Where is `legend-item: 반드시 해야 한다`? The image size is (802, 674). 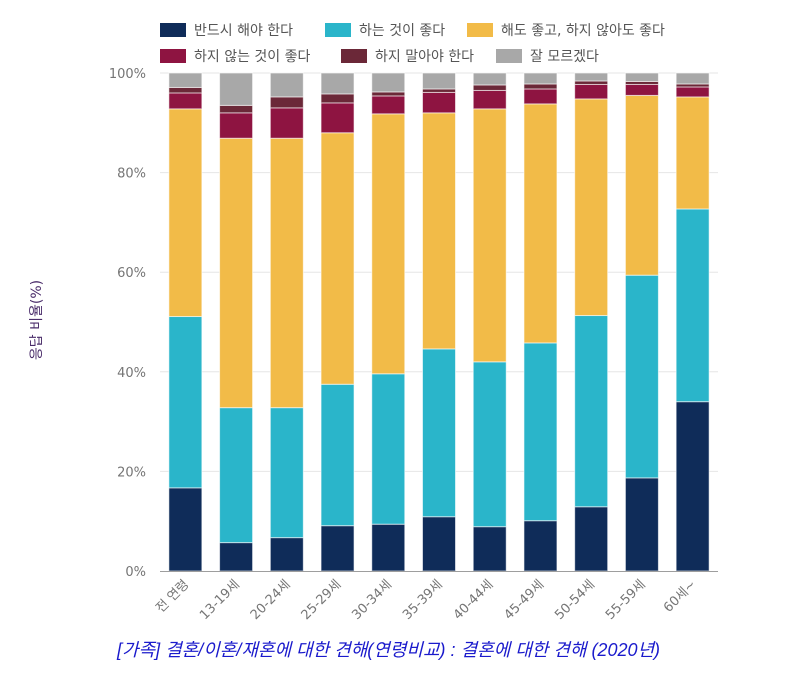
legend-item: 반드시 해야 한다 is located at coordinates (226, 30).